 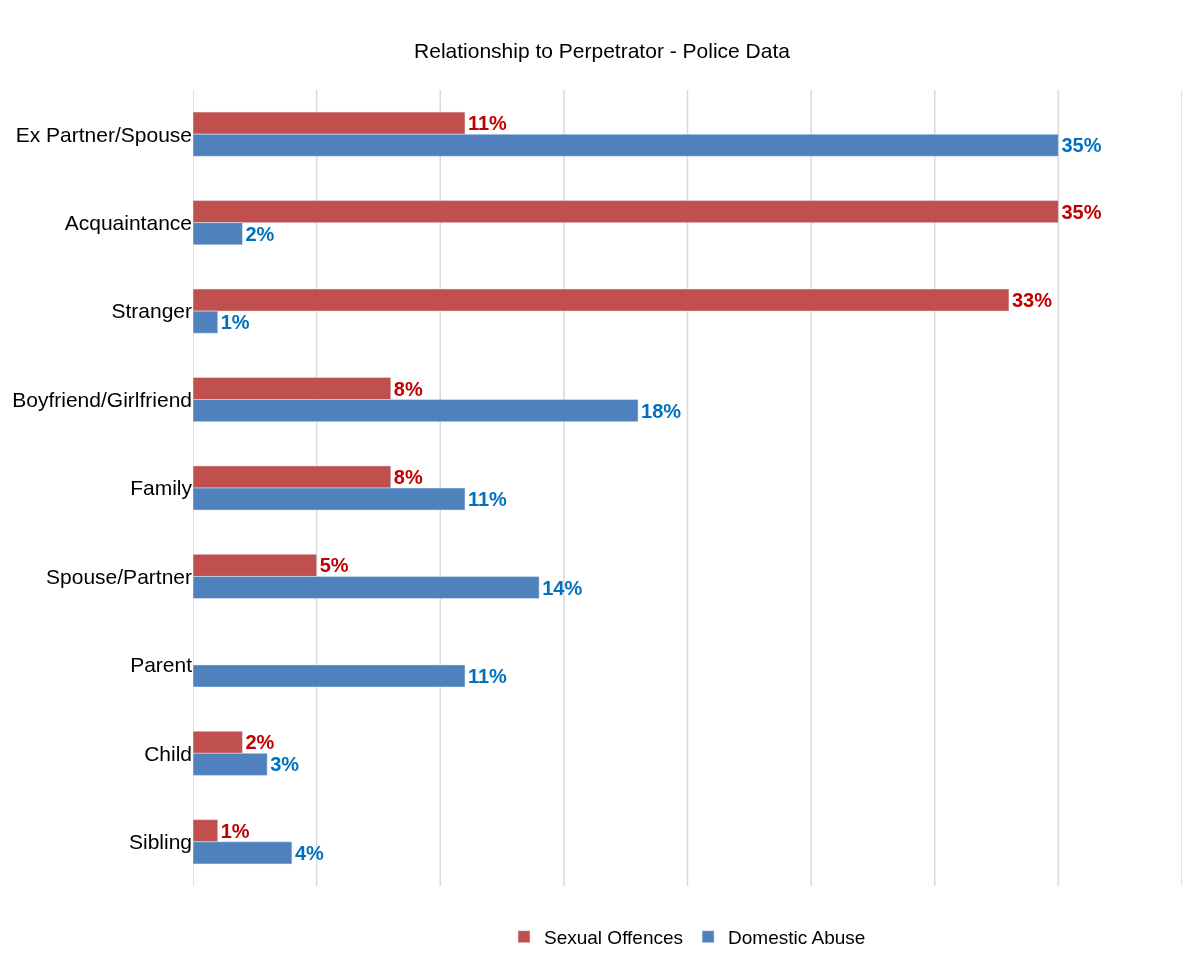 What do you see at coordinates (151, 311) in the screenshot?
I see `y-tick-label: Stranger` at bounding box center [151, 311].